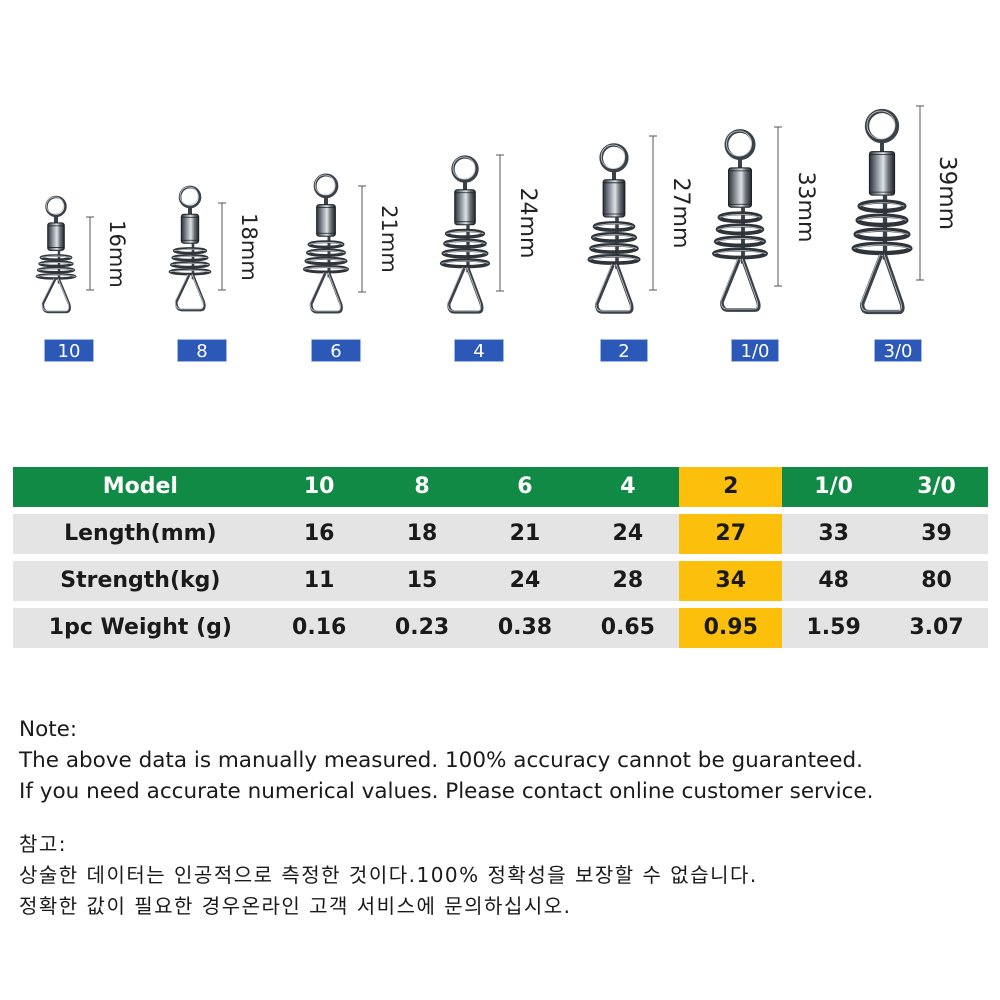 This screenshot has height=1000, width=1000. What do you see at coordinates (731, 581) in the screenshot?
I see `table-cell-highlighted: 34` at bounding box center [731, 581].